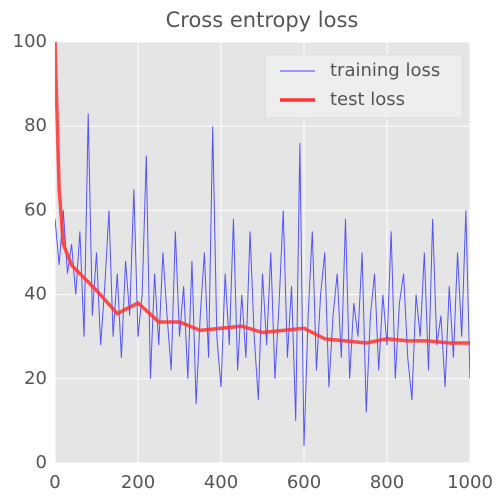  Describe the element at coordinates (138, 482) in the screenshot. I see `x-tick-label: 200` at that location.